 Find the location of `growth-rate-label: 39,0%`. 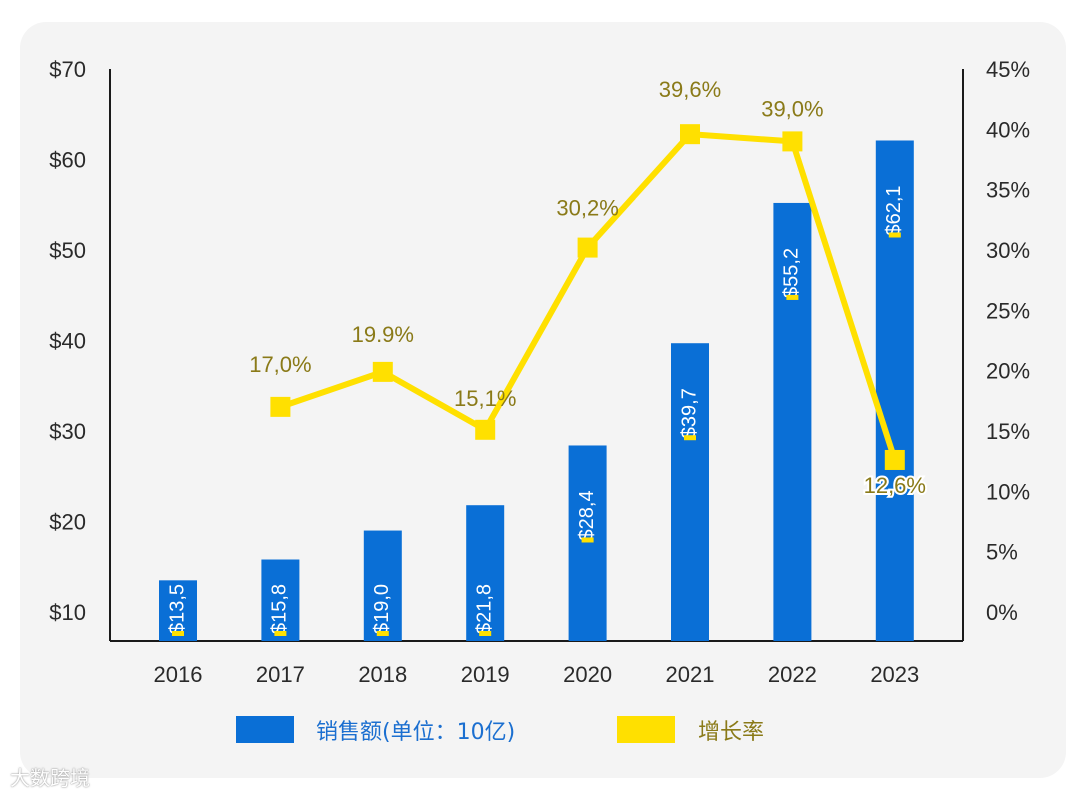

growth-rate-label: 39,0% is located at coordinates (792, 108).